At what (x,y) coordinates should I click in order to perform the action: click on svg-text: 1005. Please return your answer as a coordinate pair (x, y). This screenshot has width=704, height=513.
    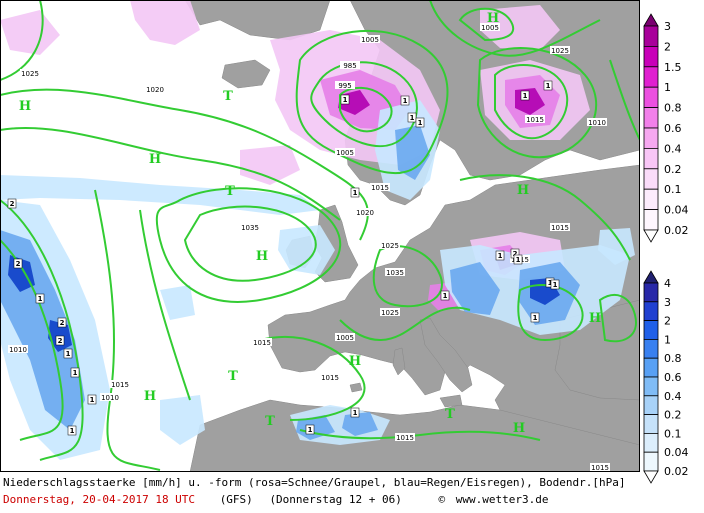
    Looking at the image, I should click on (490, 28).